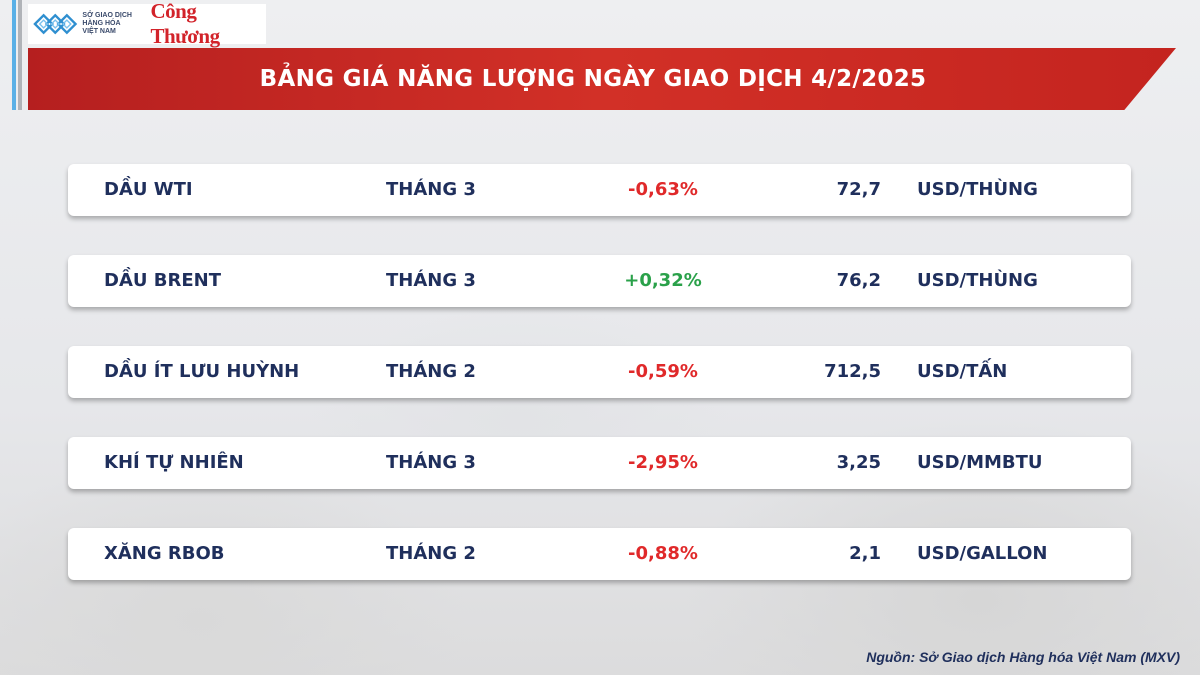 This screenshot has height=675, width=1200. What do you see at coordinates (164, 553) in the screenshot?
I see `commodity-name: XĂNG RBOB` at bounding box center [164, 553].